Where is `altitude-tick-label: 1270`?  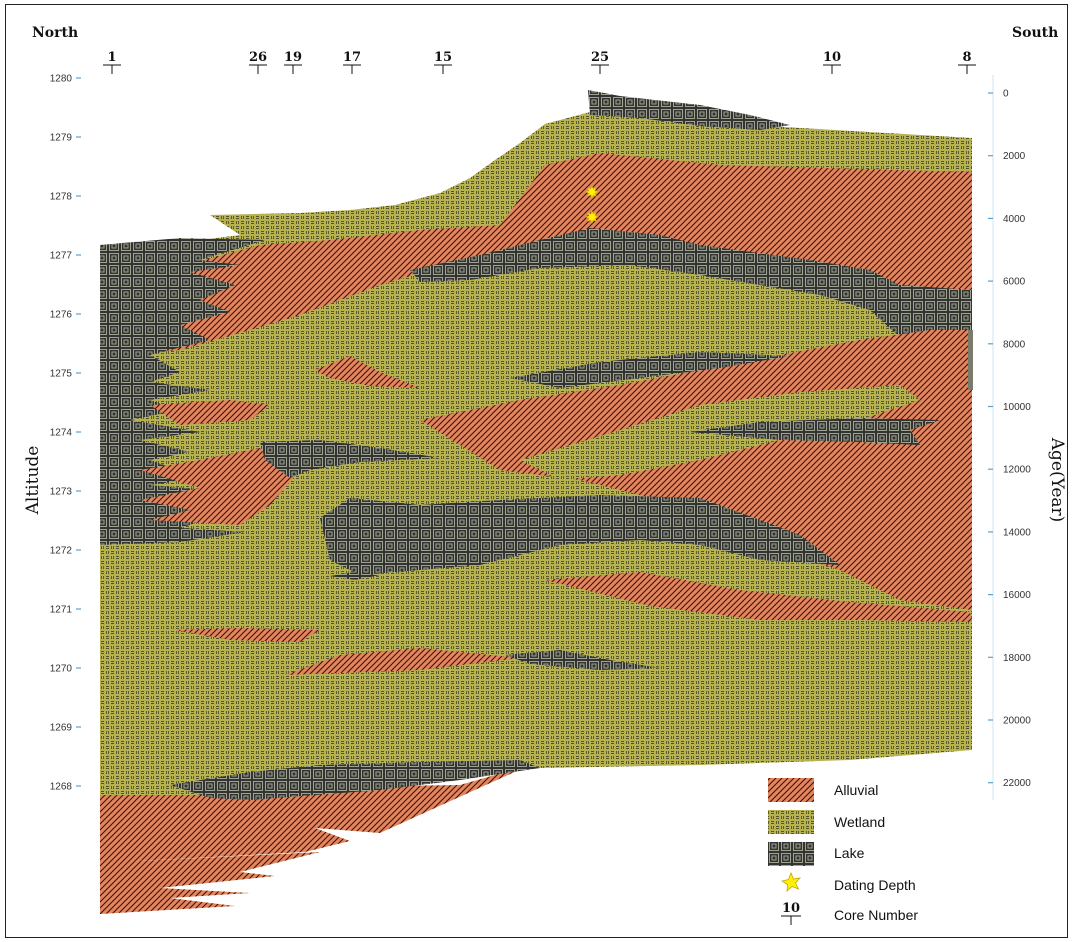 altitude-tick-label: 1270 is located at coordinates (61, 669).